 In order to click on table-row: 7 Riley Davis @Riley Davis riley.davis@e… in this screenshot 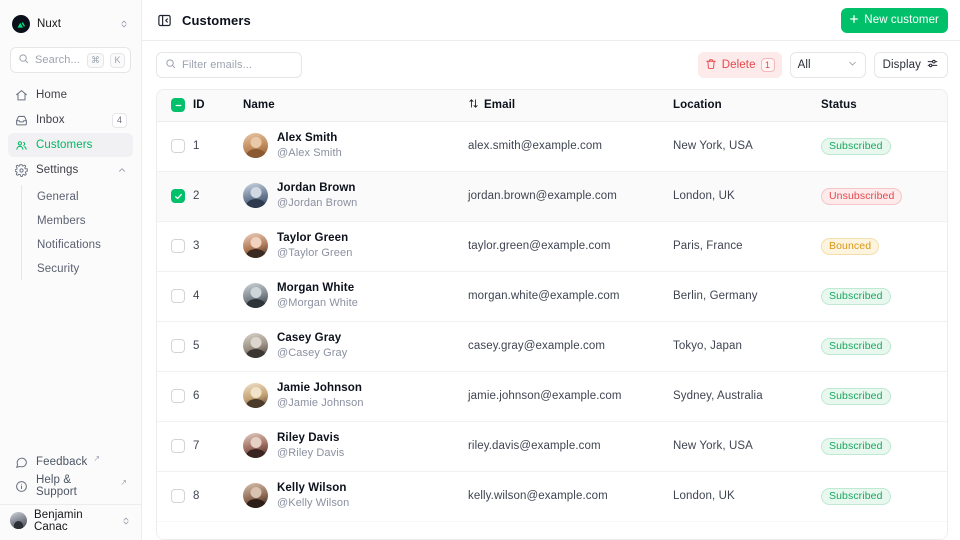, I will do `click(552, 446)`.